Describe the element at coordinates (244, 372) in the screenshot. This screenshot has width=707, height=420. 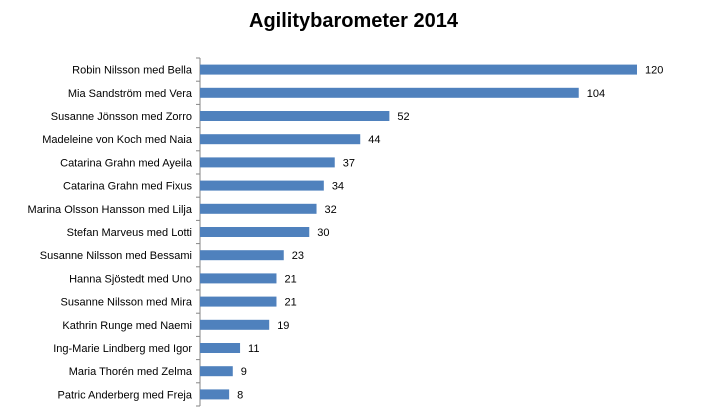
I see `value-label: 9` at that location.